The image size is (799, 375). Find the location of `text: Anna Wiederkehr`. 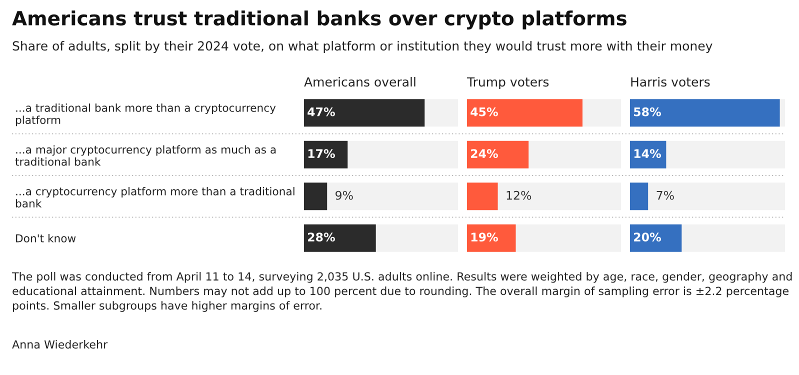

text: Anna Wiederkehr is located at coordinates (60, 344).